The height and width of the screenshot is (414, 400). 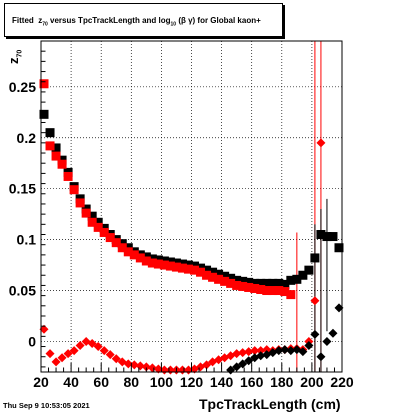 What do you see at coordinates (101, 382) in the screenshot?
I see `x-tick-label: 60` at bounding box center [101, 382].